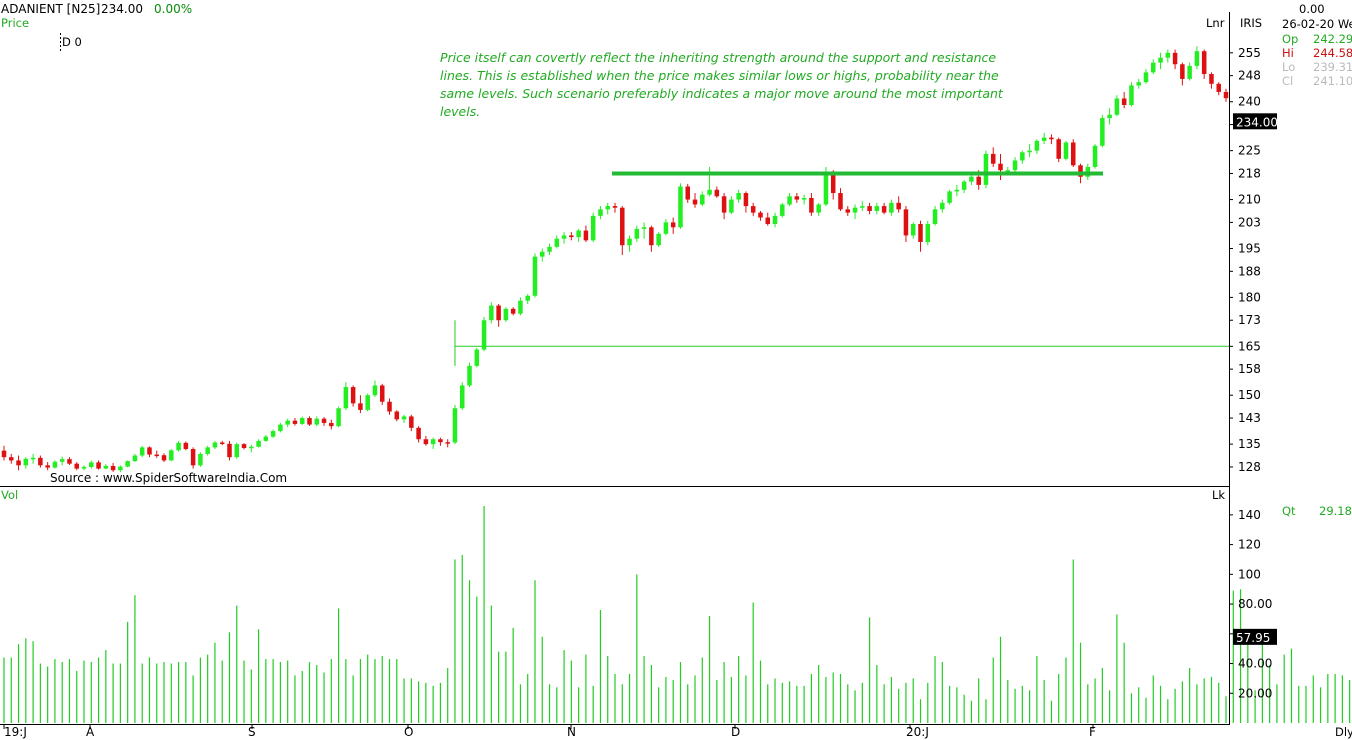 The width and height of the screenshot is (1352, 740). What do you see at coordinates (1249, 346) in the screenshot?
I see `price-tick-label: 165` at bounding box center [1249, 346].